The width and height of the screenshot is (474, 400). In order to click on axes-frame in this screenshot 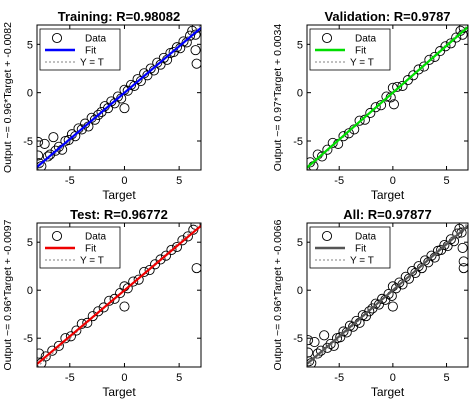, I will do `click(119, 97)`.